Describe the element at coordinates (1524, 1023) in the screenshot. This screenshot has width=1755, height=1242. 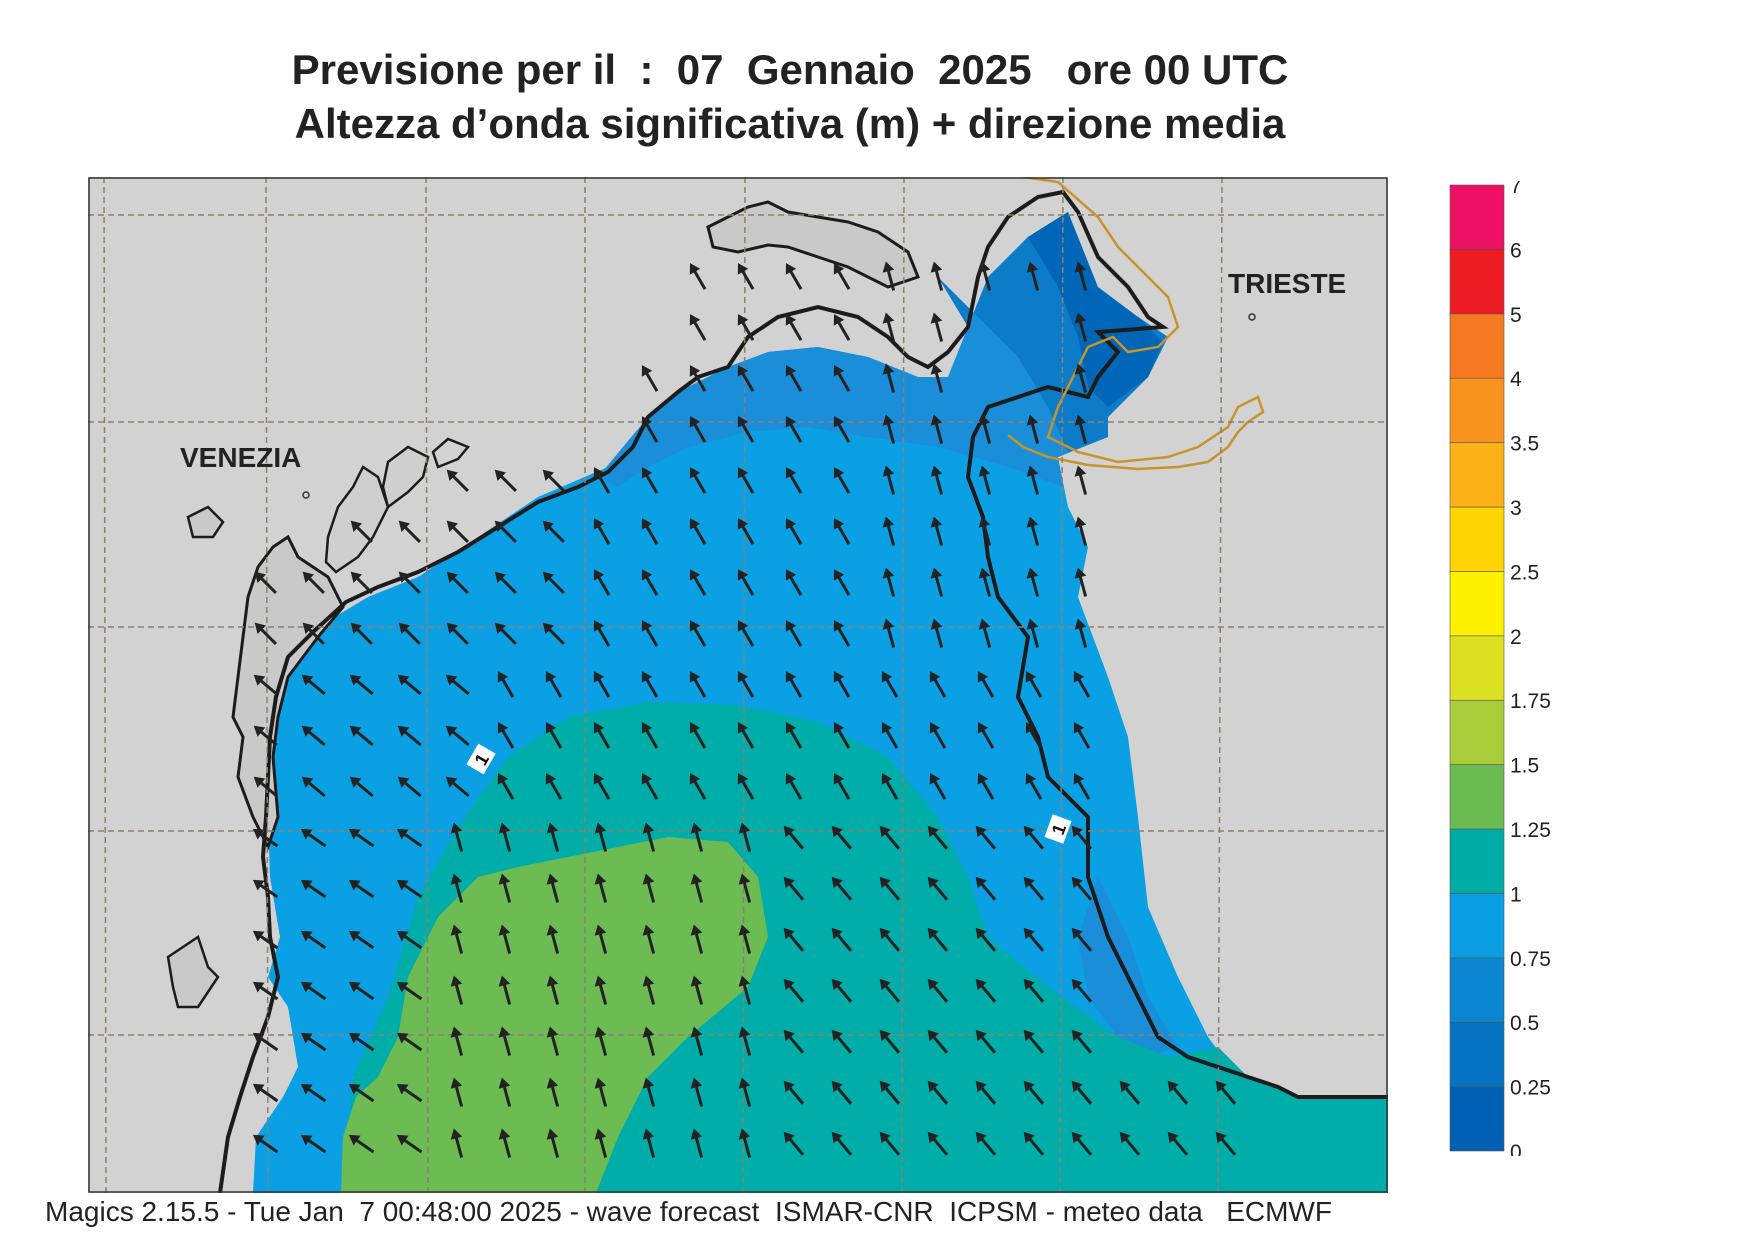
I see `colorbar-tick-label: 0.5` at that location.